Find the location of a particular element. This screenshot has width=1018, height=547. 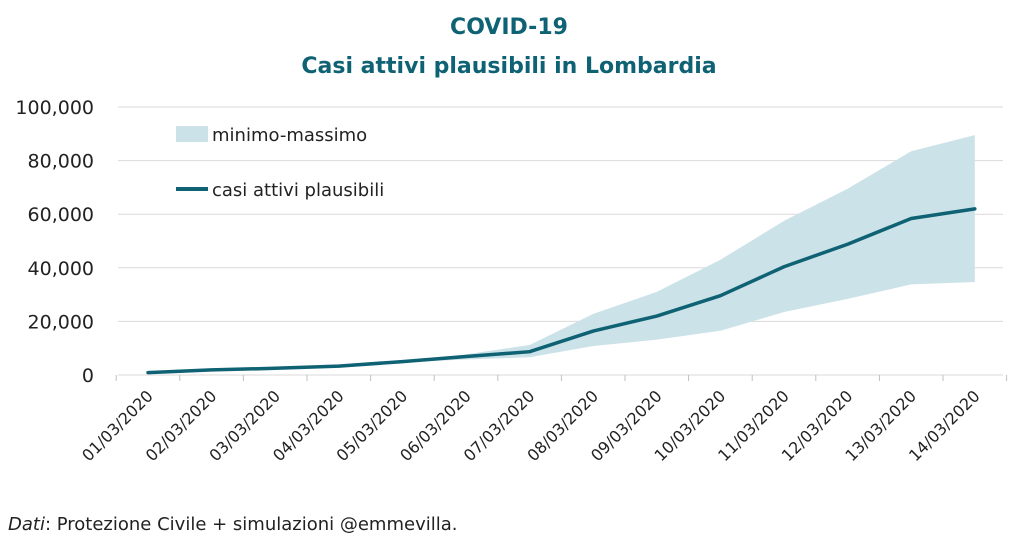

legend-band-label: minimo-massimo is located at coordinates (289, 135).